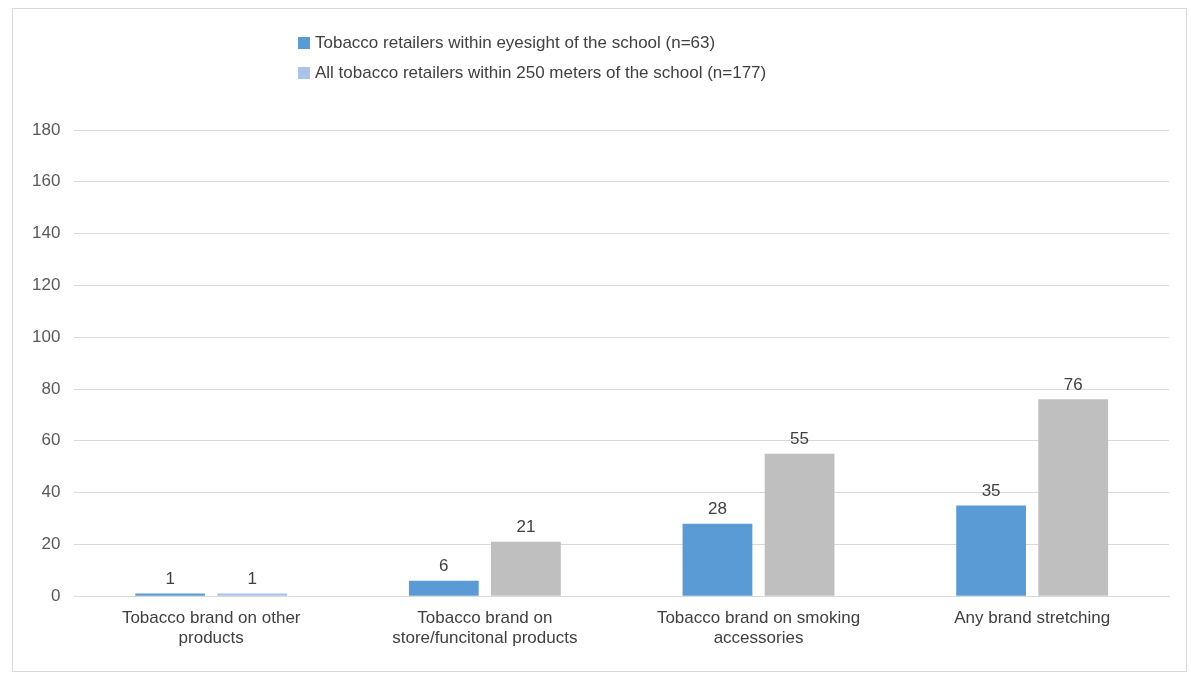 This screenshot has width=1191, height=673. Describe the element at coordinates (526, 526) in the screenshot. I see `data-label: 21` at that location.